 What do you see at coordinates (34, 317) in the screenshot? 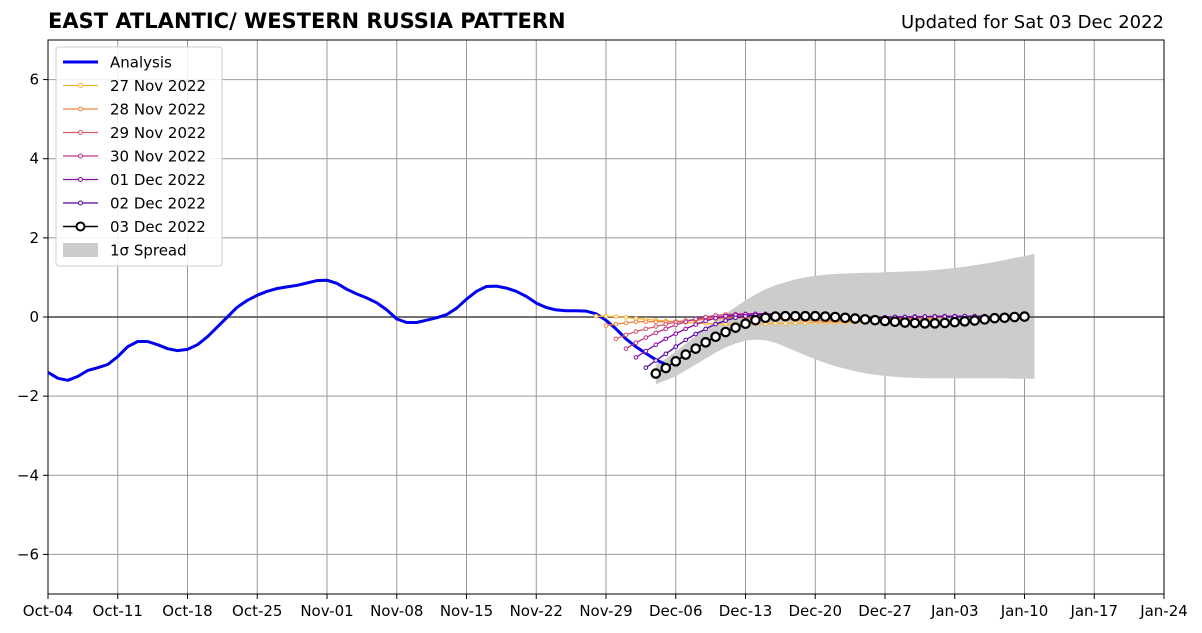
I see `tick-label-y: 0` at bounding box center [34, 317].